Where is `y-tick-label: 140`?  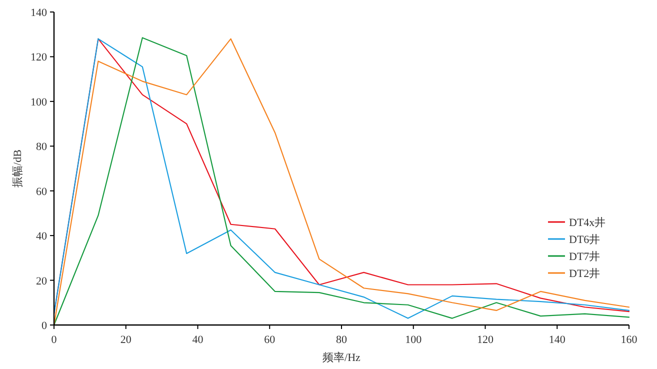
y-tick-label: 140 is located at coordinates (39, 13).